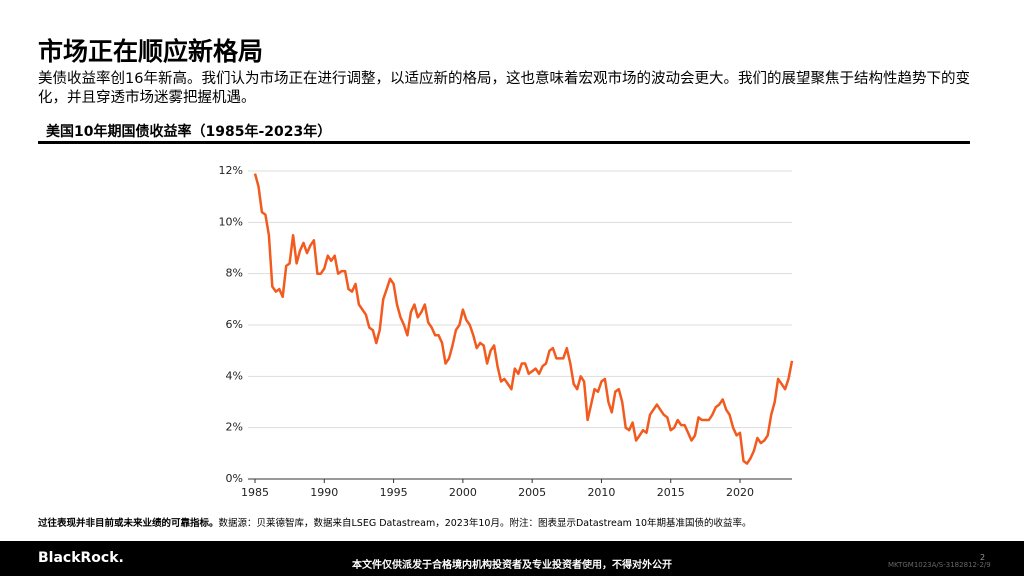 The width and height of the screenshot is (1024, 576). I want to click on page-number: 2, so click(983, 557).